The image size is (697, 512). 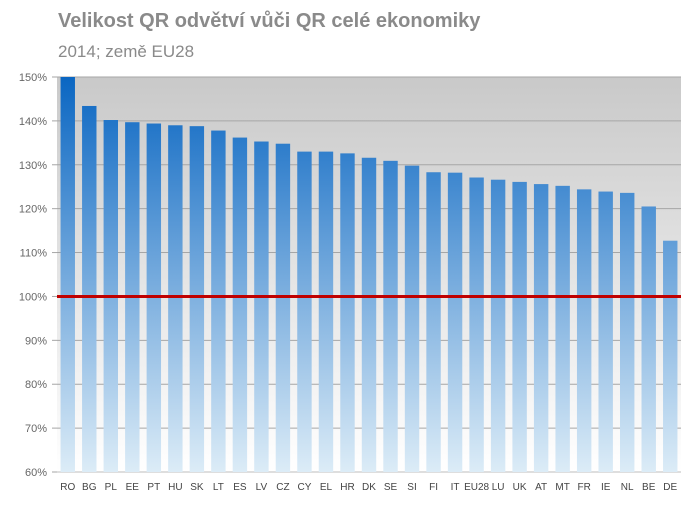 I want to click on x-tick-label: UK, so click(x=520, y=487).